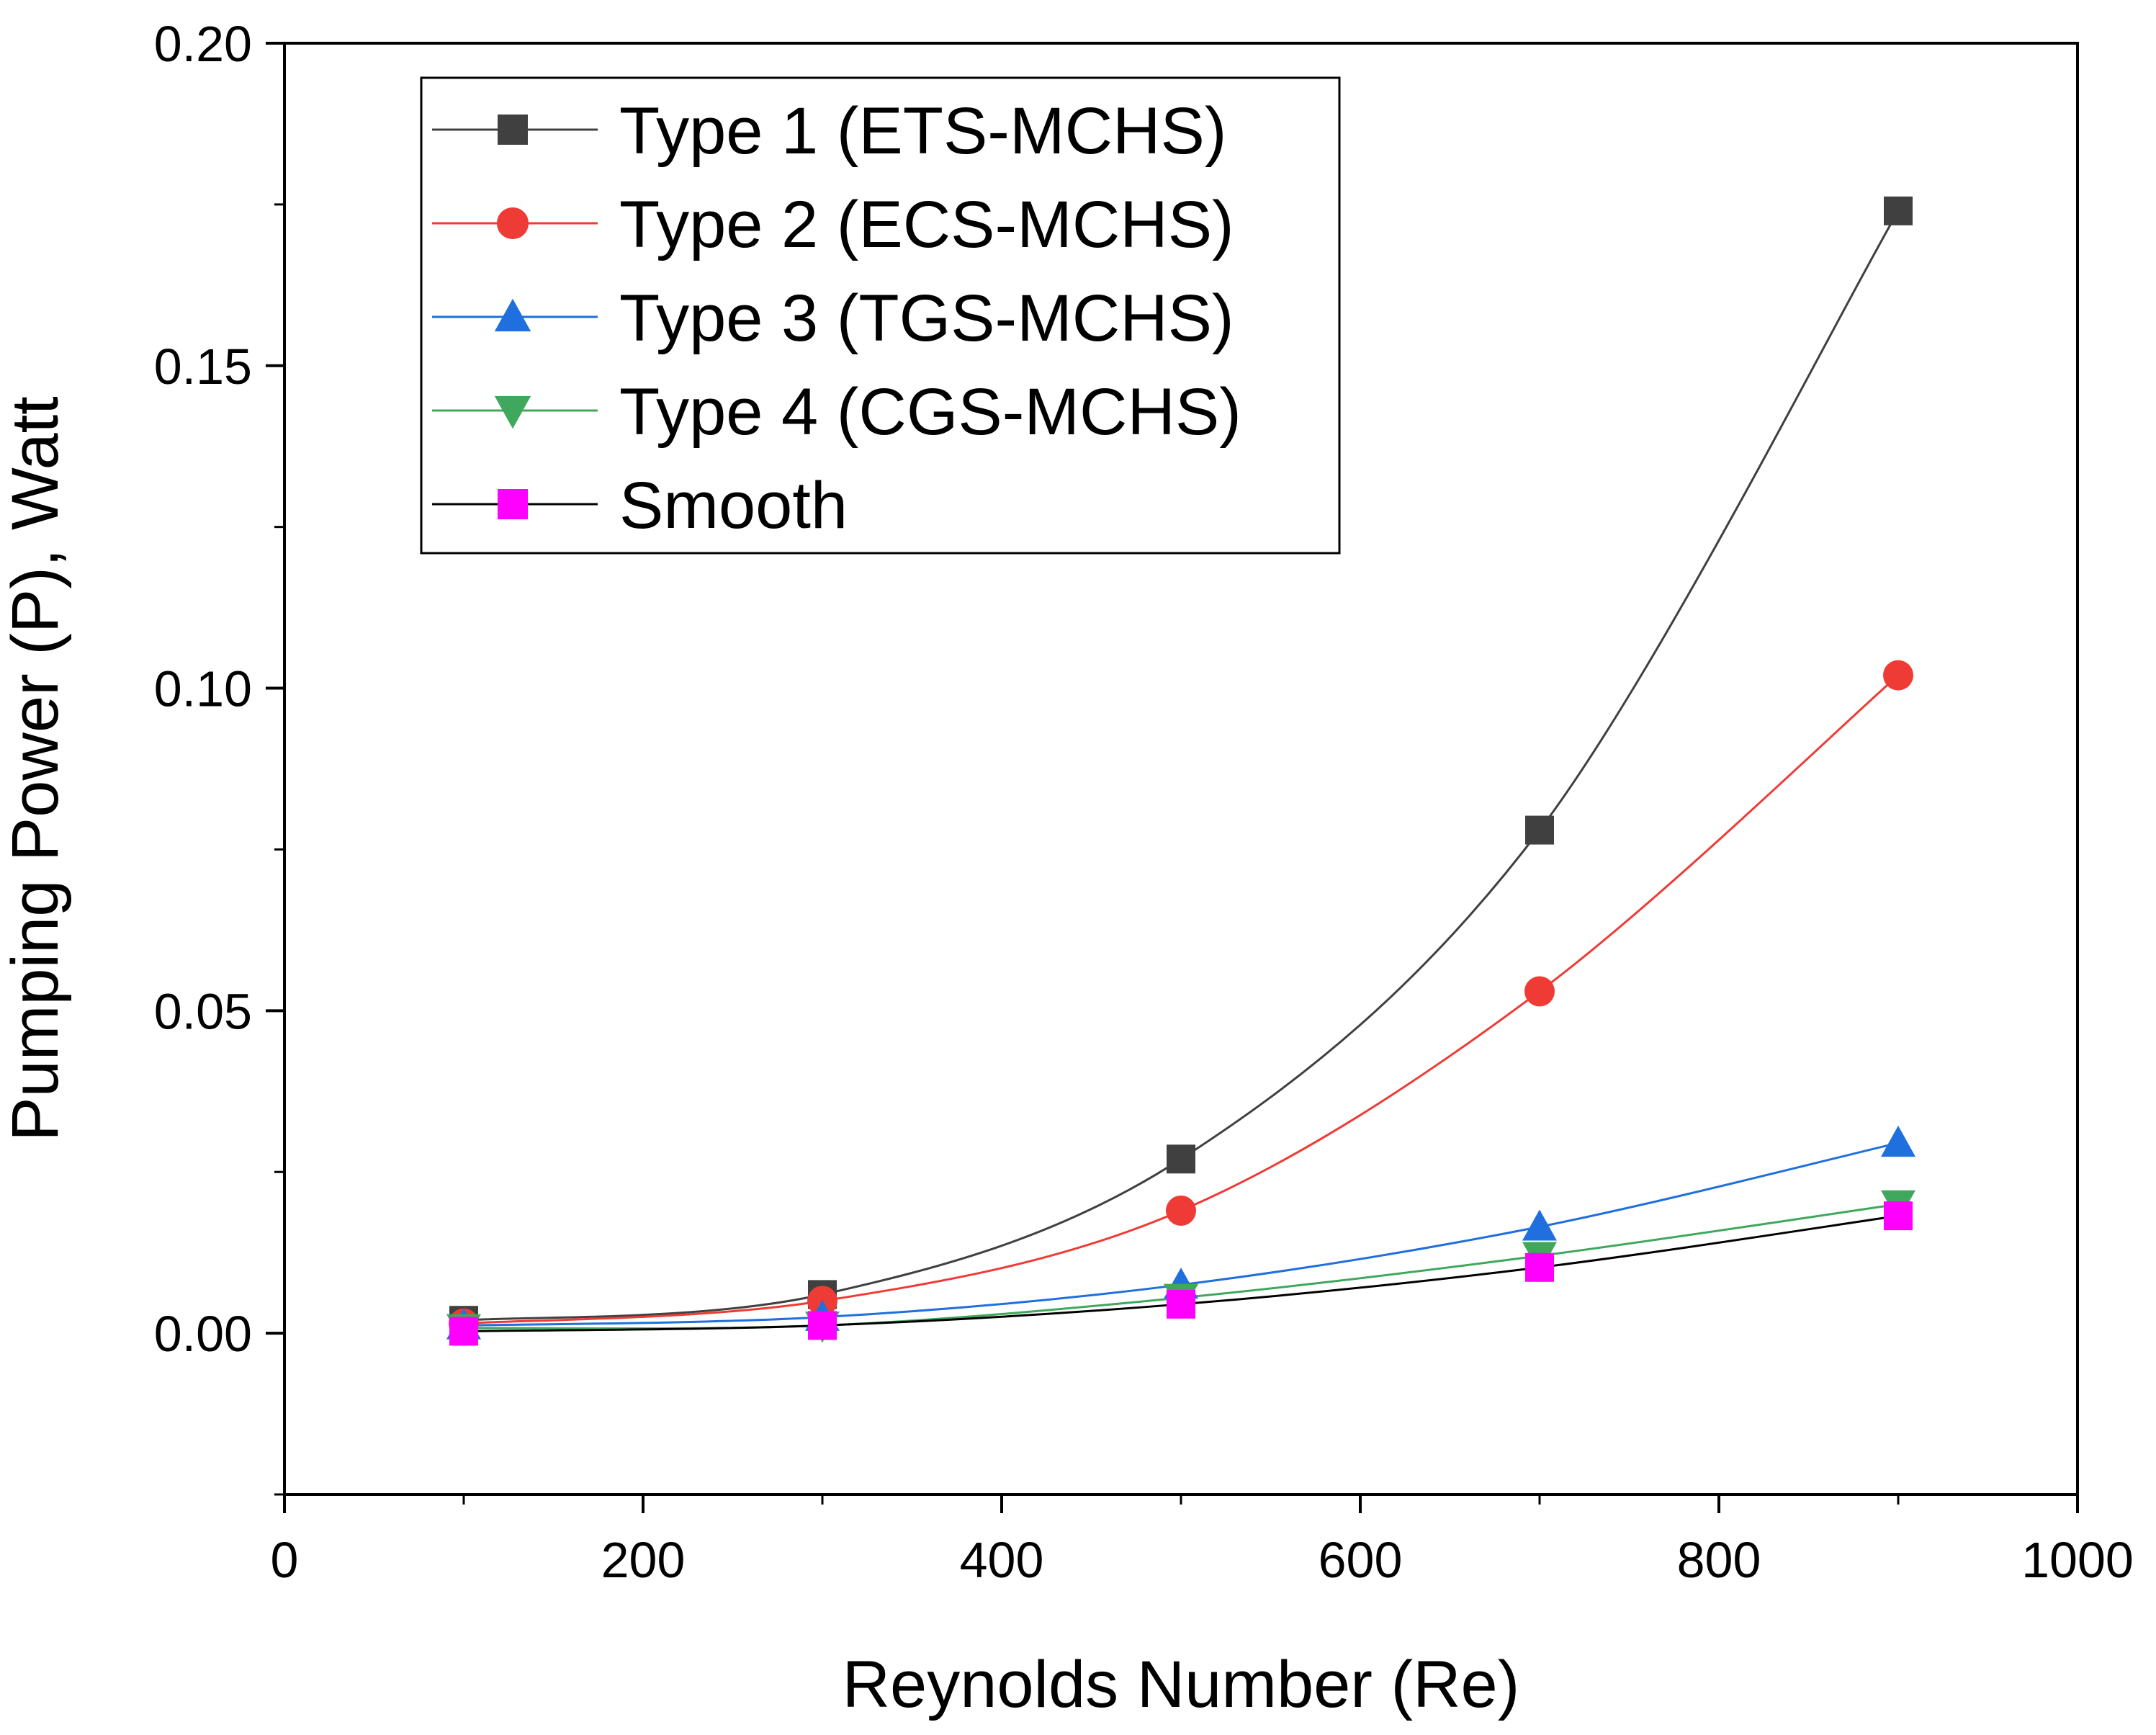 The height and width of the screenshot is (1735, 2156). I want to click on x-tick-label: 600, so click(1361, 1560).